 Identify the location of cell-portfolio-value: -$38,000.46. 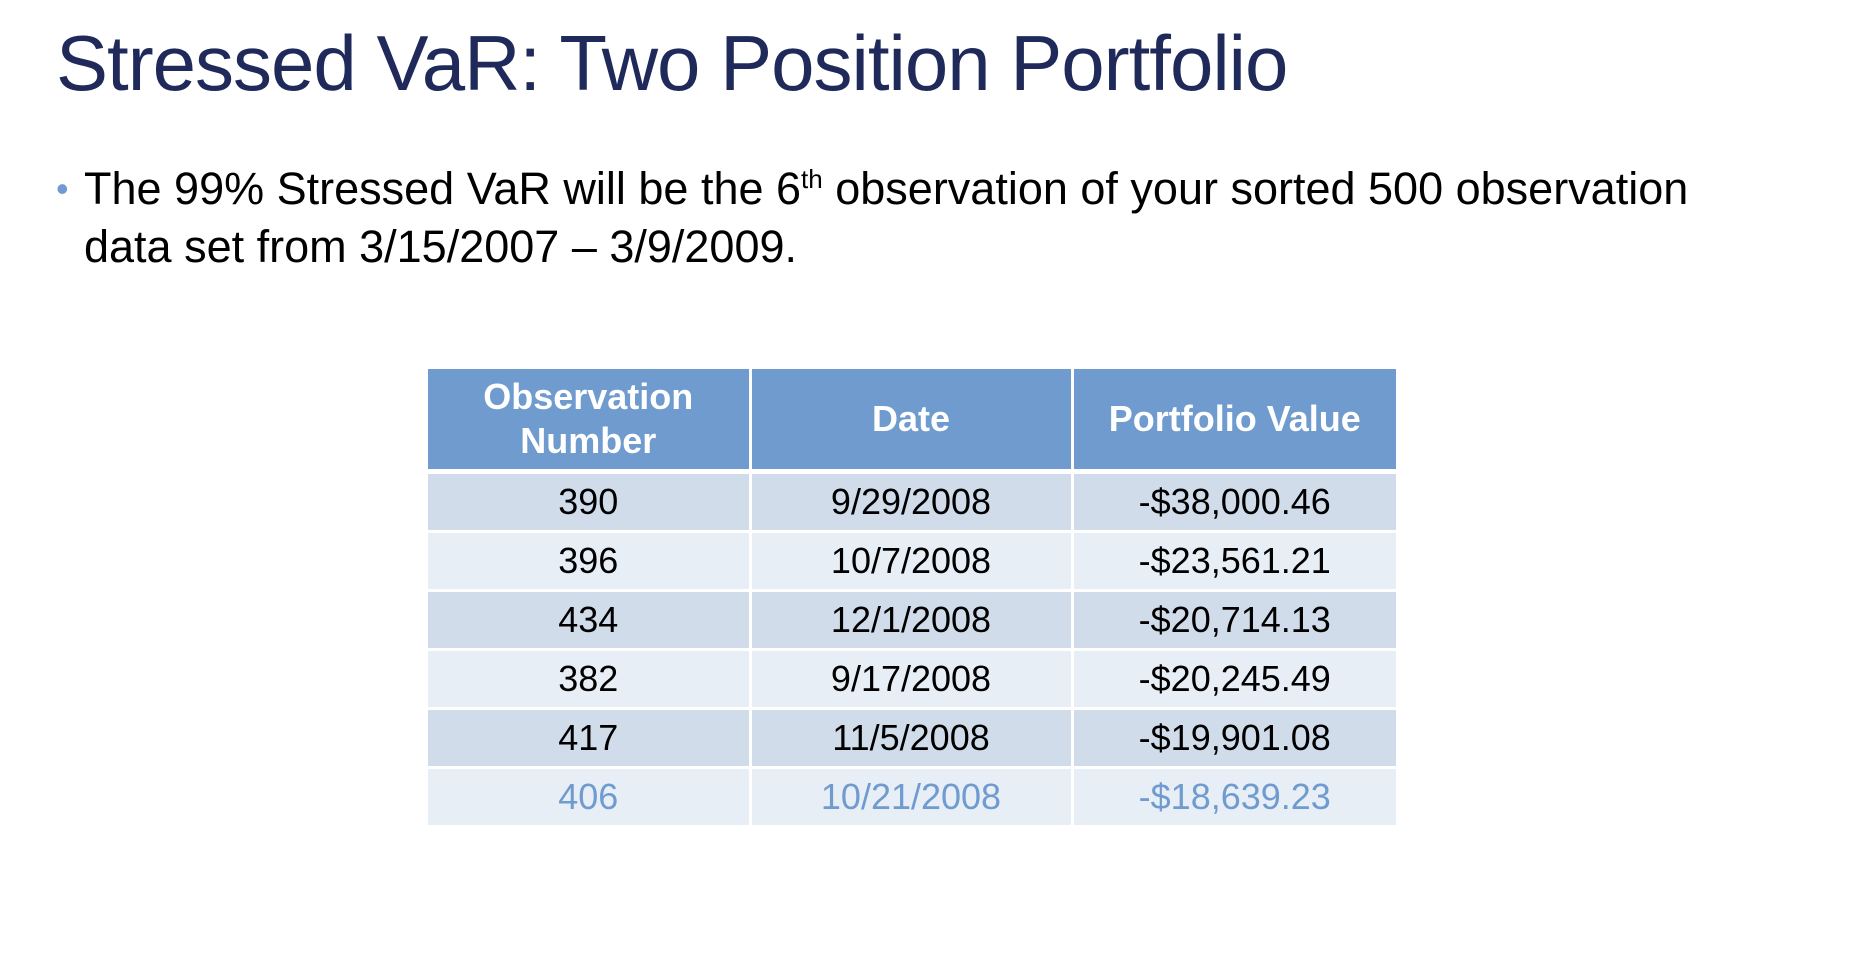
(1234, 502).